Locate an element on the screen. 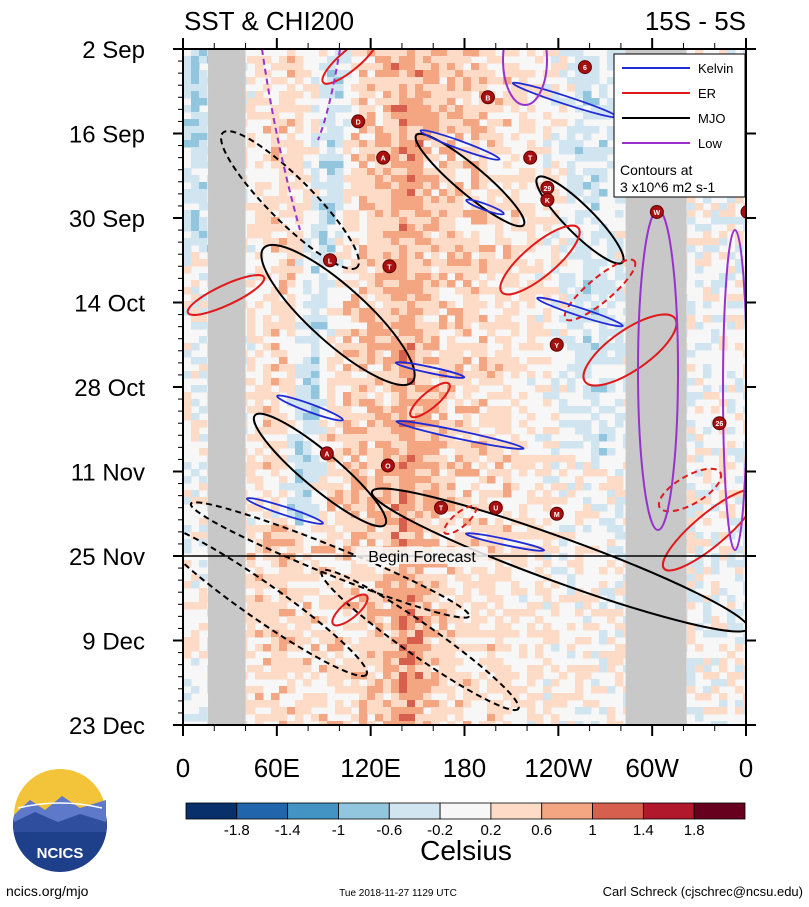 The width and height of the screenshot is (809, 907). storm-marker: L is located at coordinates (330, 260).